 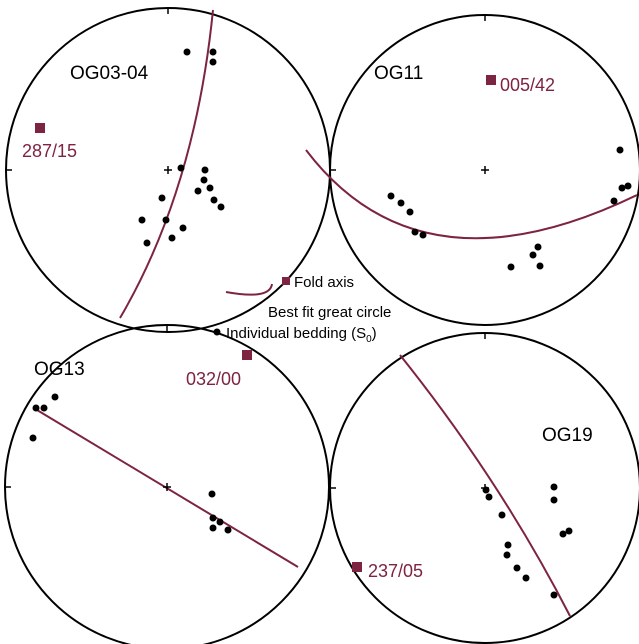 What do you see at coordinates (296, 333) in the screenshot?
I see `legend-text: Individual bedding (S` at bounding box center [296, 333].